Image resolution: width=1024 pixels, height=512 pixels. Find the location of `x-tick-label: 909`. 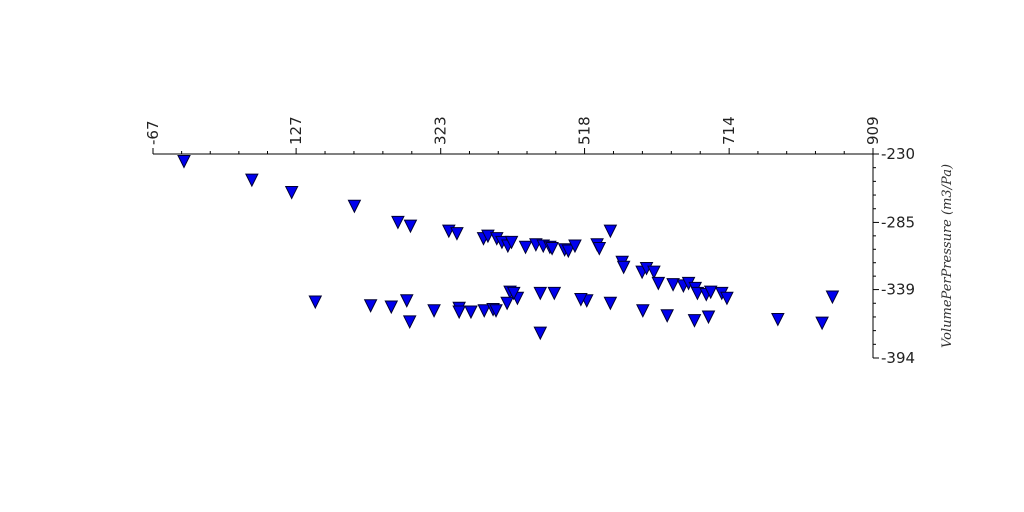

x-tick-label: 909 is located at coordinates (873, 130).